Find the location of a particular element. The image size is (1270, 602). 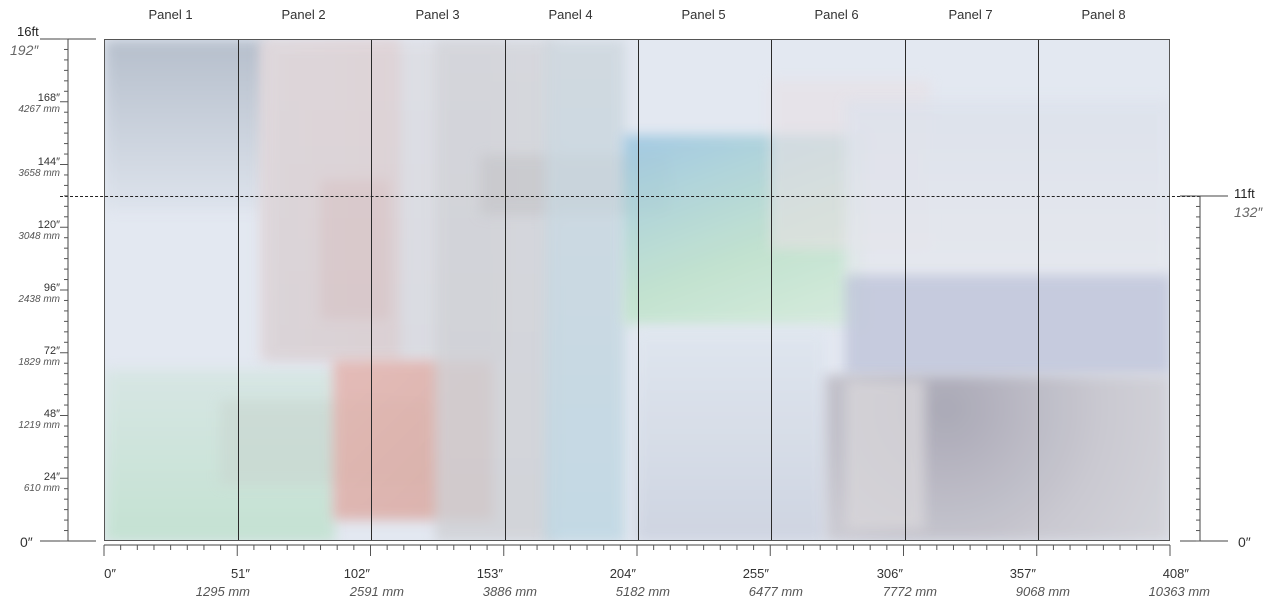

panel-label-8: Panel 8 is located at coordinates (1103, 14).